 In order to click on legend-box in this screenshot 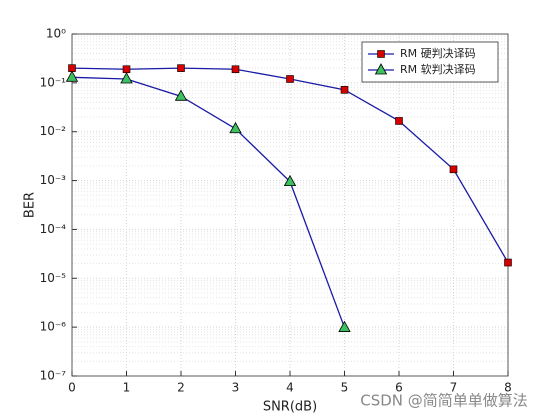, I will do `click(430, 62)`.